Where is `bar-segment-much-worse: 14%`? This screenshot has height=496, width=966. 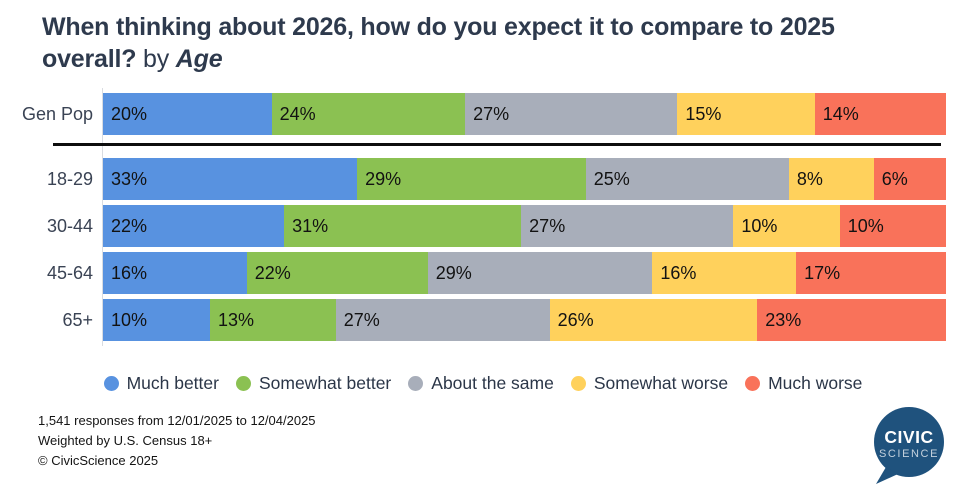
bar-segment-much-worse: 14% is located at coordinates (880, 114).